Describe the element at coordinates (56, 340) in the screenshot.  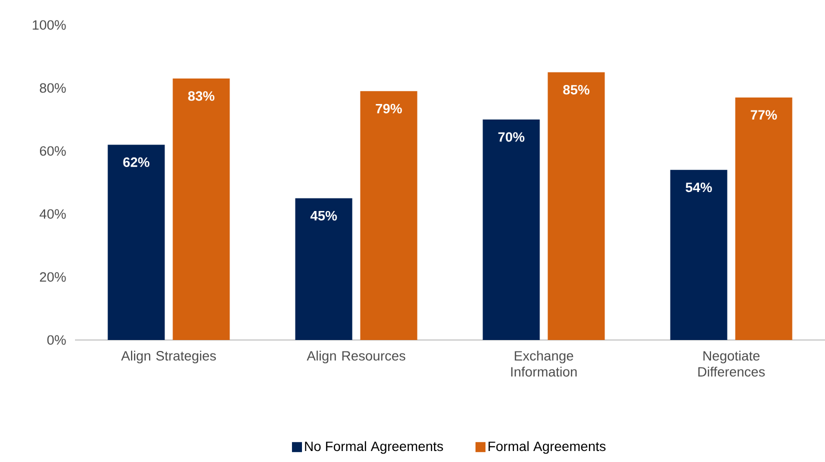
I see `y-tick-label: 0%` at that location.